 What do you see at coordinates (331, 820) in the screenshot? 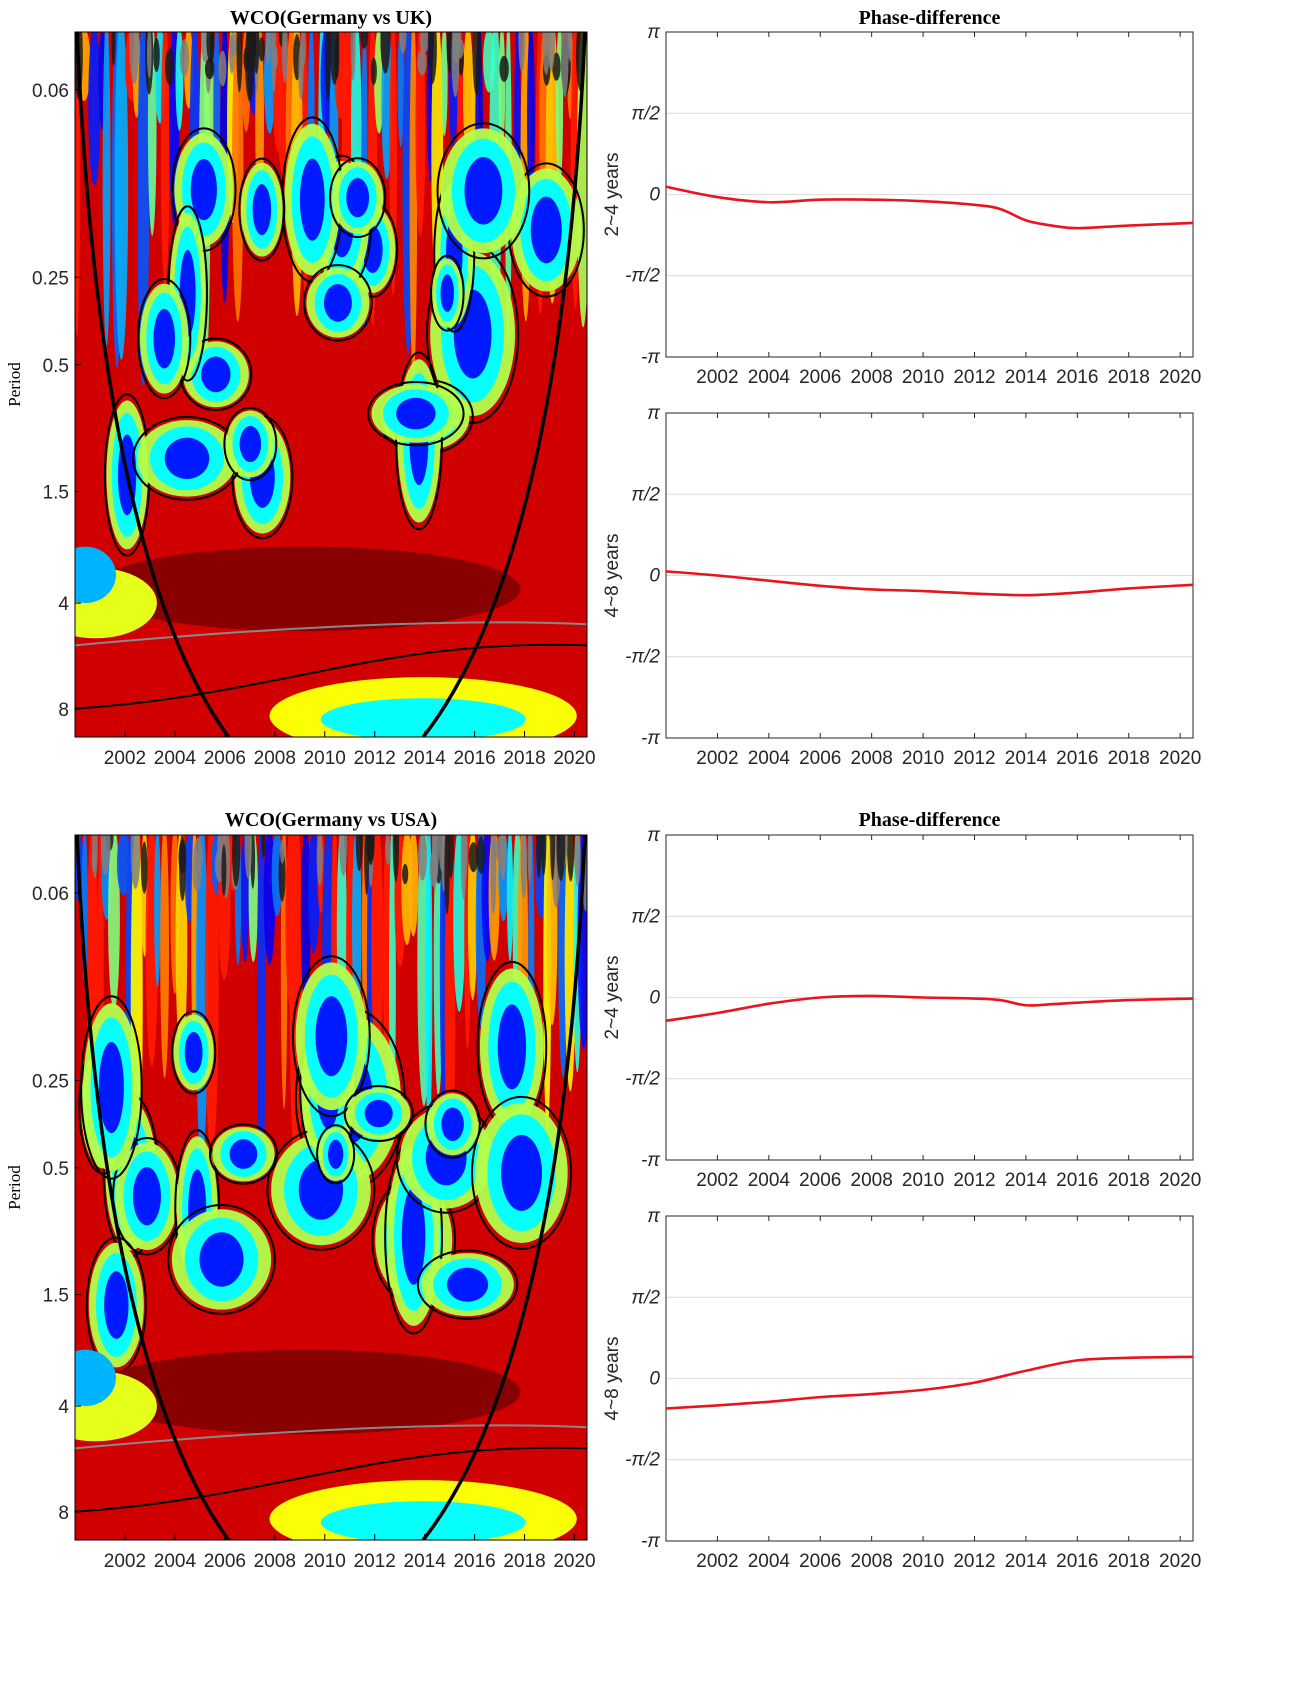
I see `wco-title: WCO(Germany vs USA)` at bounding box center [331, 820].